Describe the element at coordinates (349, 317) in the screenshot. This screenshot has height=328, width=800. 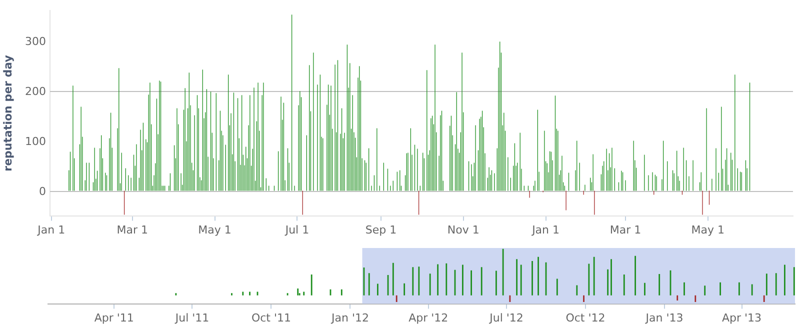
I see `x-tick-label: Jan '12` at that location.